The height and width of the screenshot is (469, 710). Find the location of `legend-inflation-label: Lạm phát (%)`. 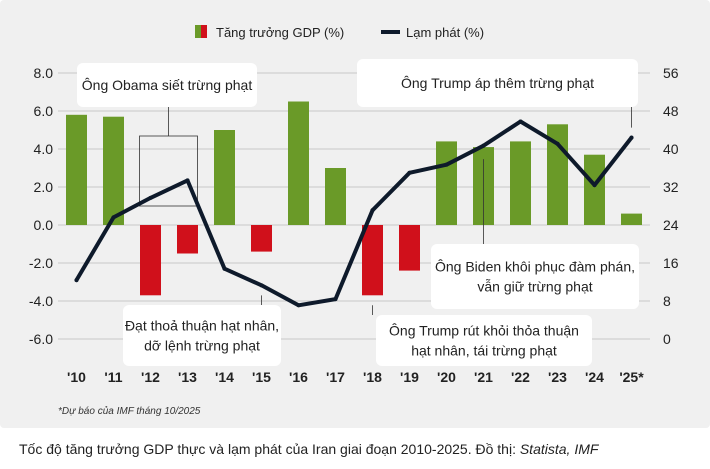

legend-inflation-label: Lạm phát (%) is located at coordinates (445, 32).